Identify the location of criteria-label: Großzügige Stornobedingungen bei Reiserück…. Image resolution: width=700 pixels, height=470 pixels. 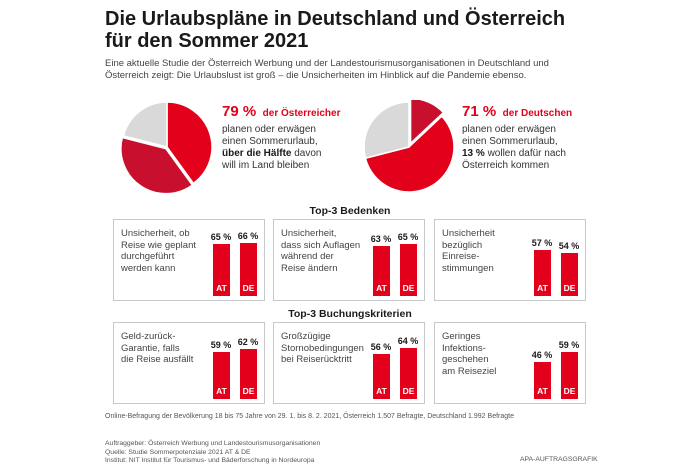
(326, 348).